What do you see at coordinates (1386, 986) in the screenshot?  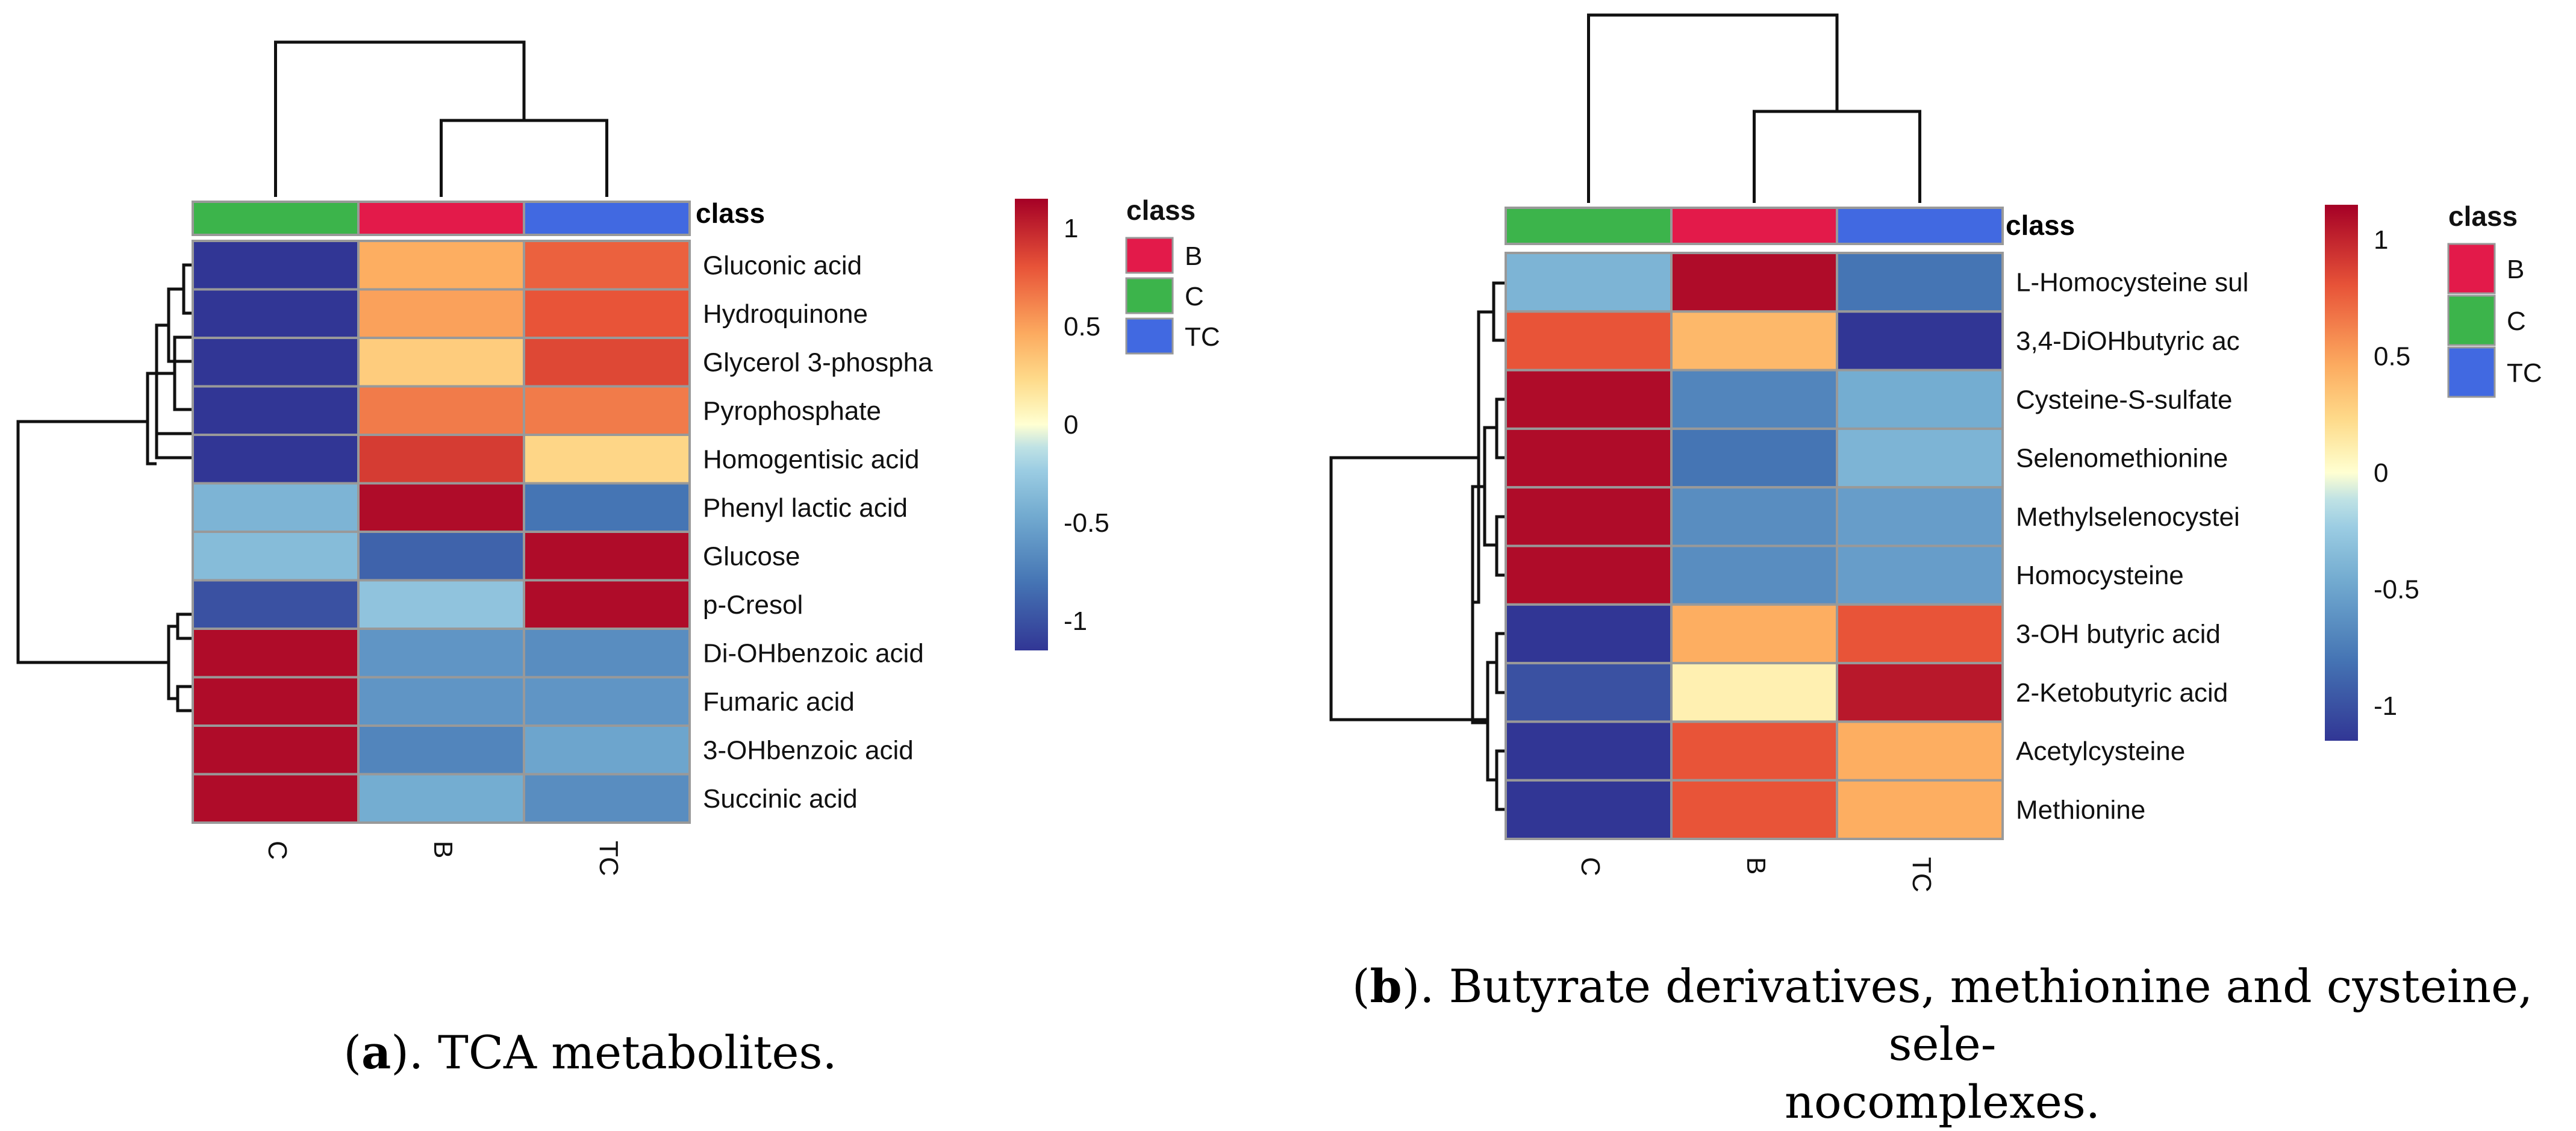 I see `caption-b-label: b` at bounding box center [1386, 986].